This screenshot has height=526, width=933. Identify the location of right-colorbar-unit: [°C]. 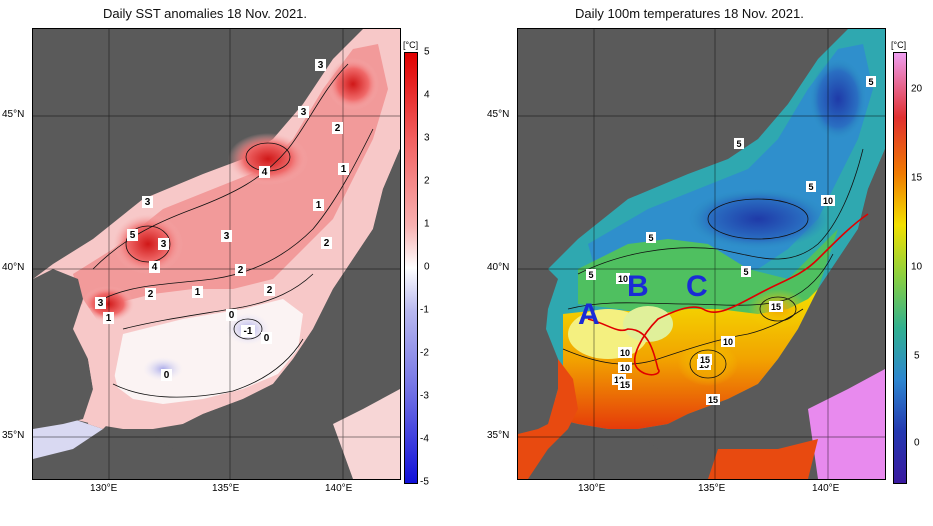
(899, 45).